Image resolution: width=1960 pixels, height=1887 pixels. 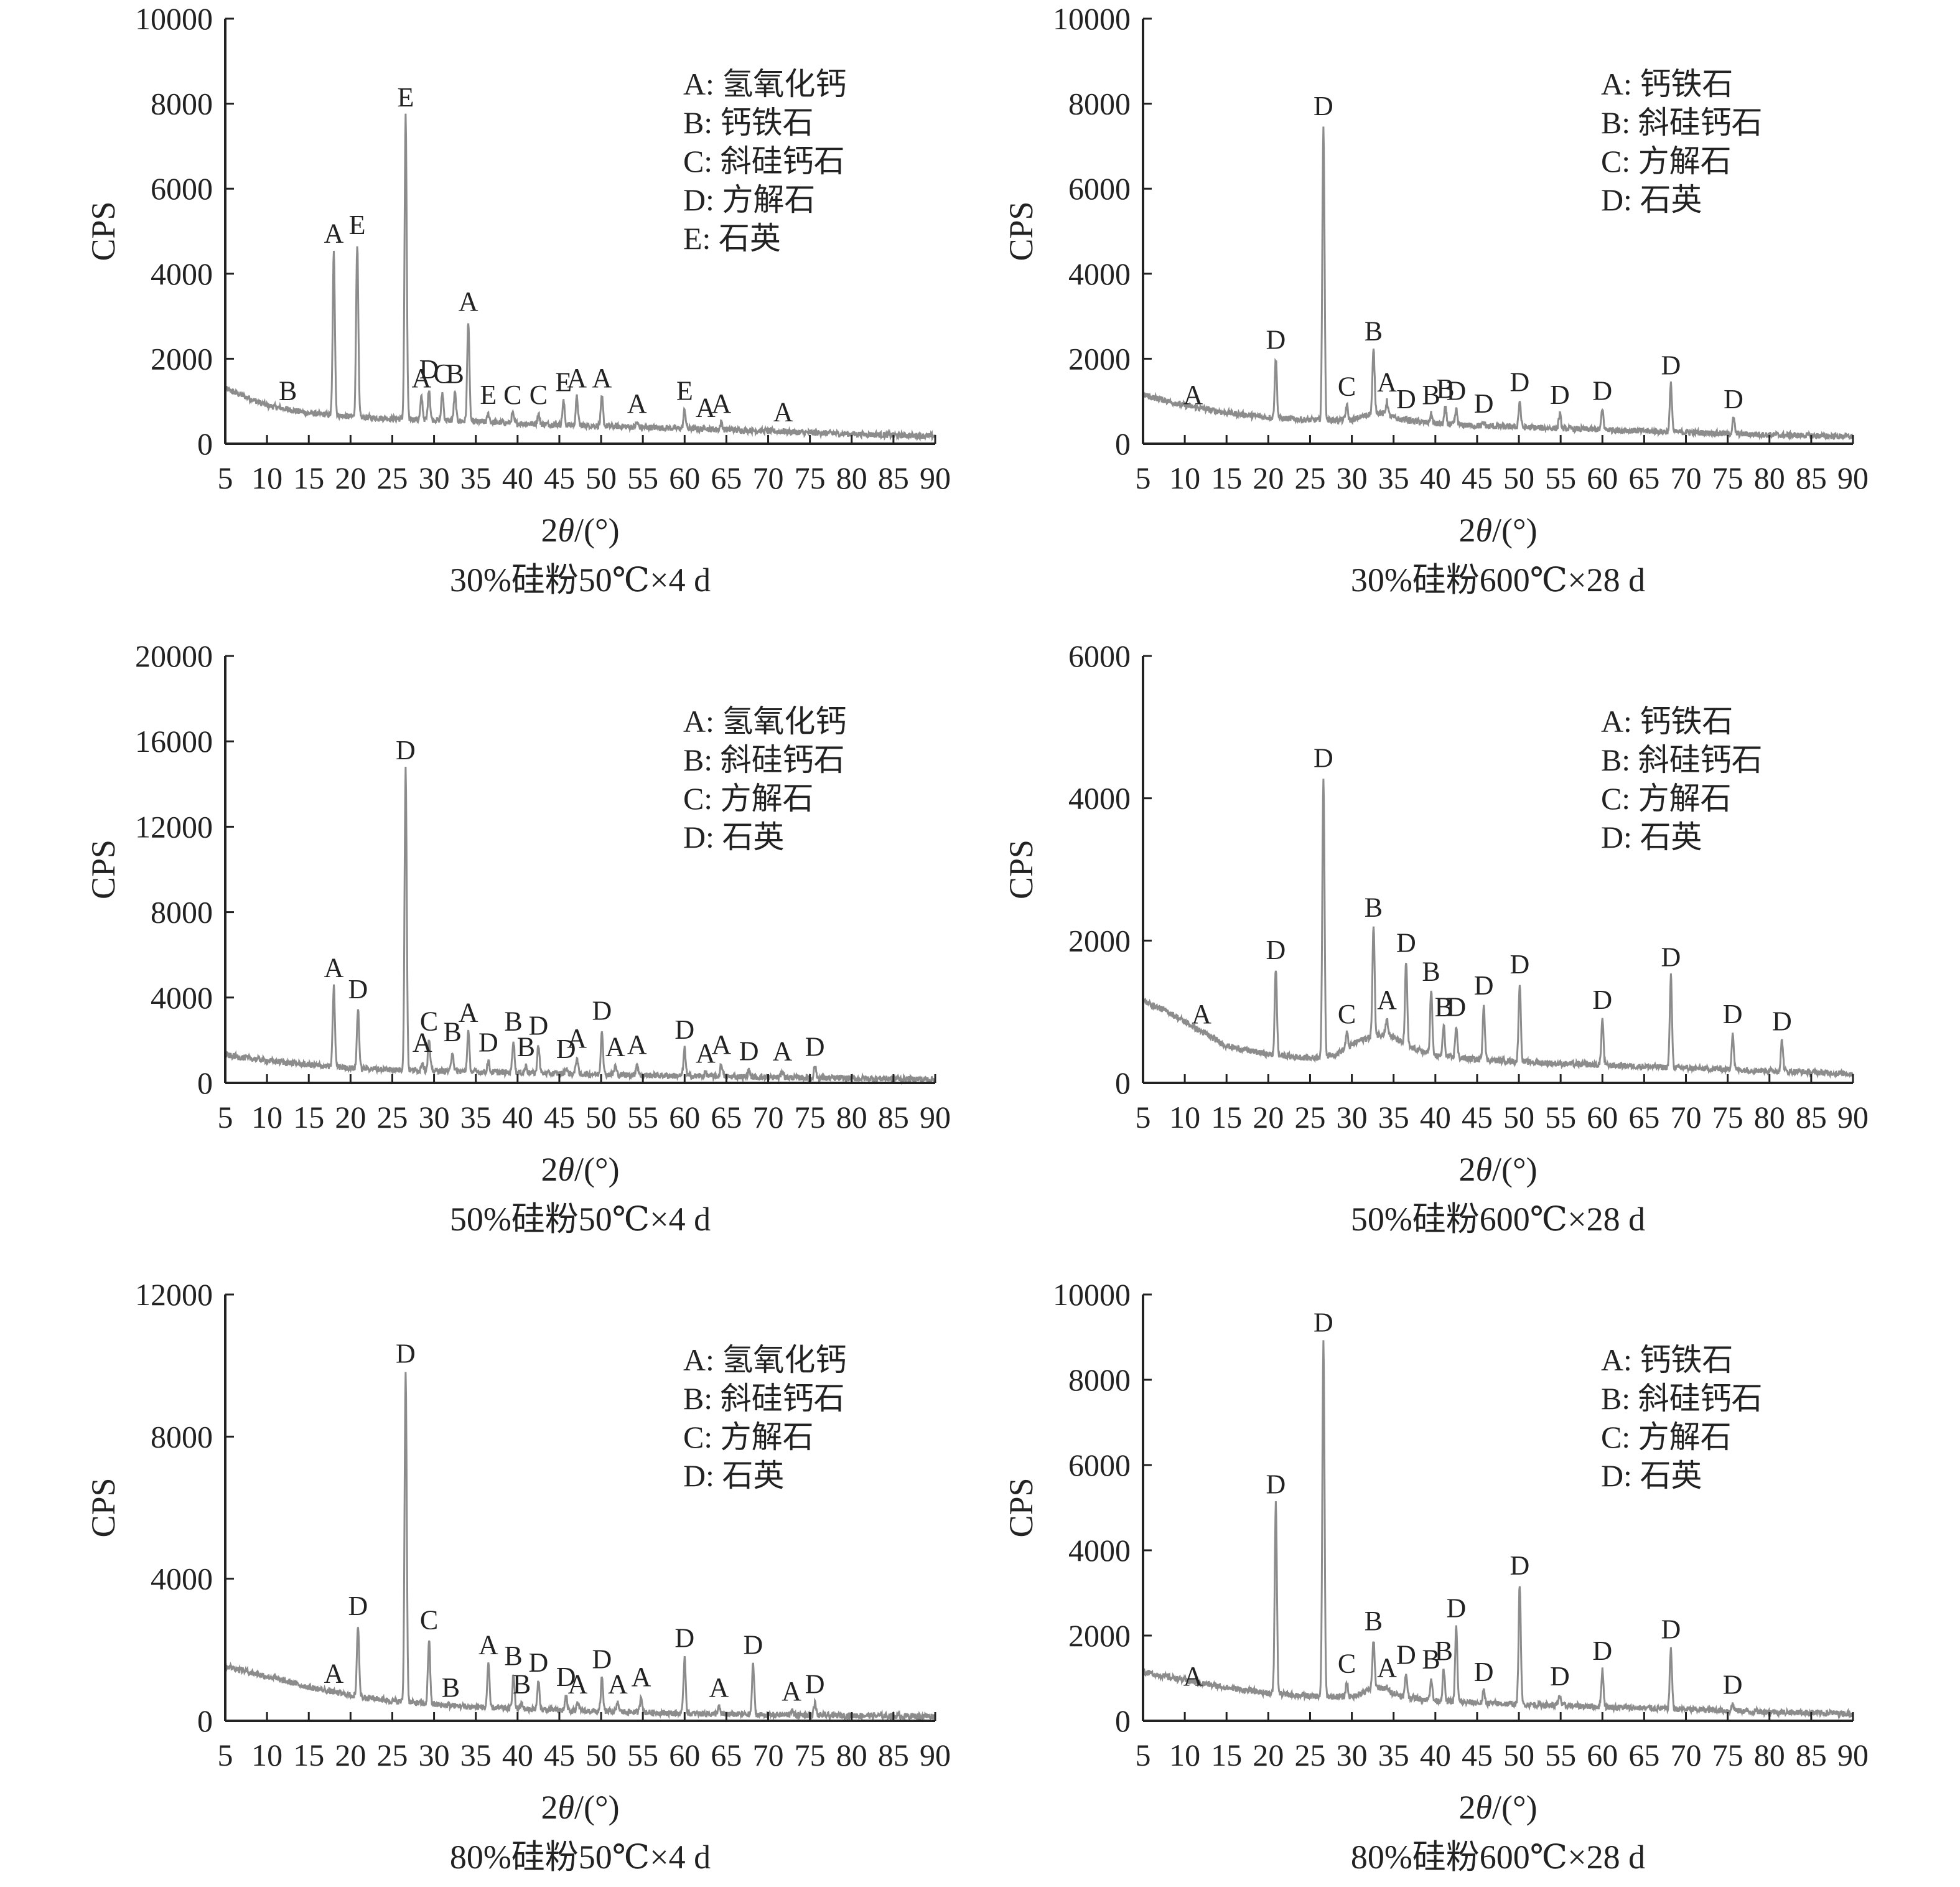 What do you see at coordinates (601, 1117) in the screenshot?
I see `x-tick-label: 50` at bounding box center [601, 1117].